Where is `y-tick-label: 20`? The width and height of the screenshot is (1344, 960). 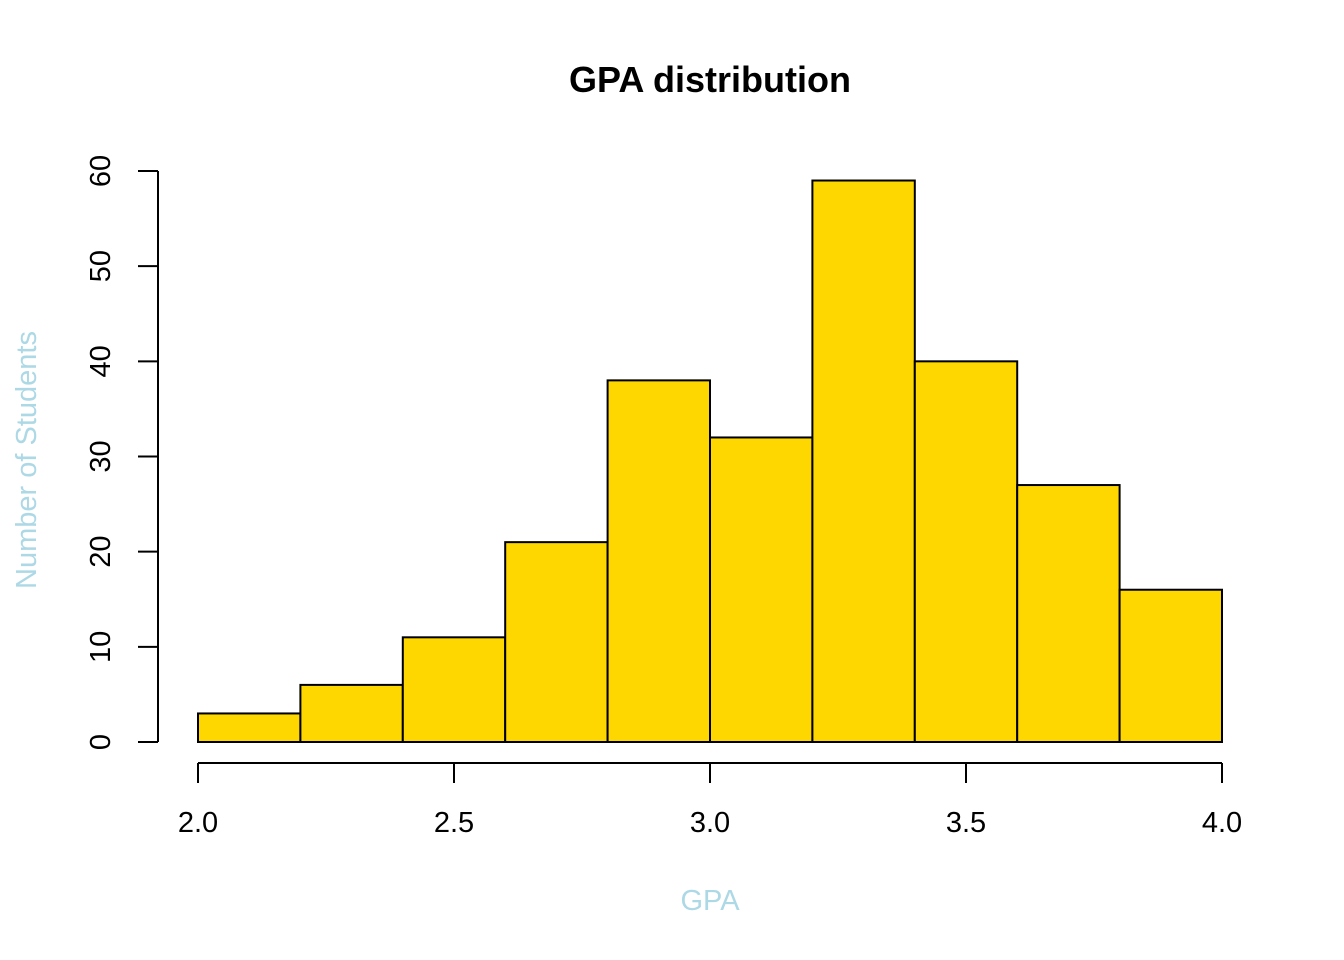
y-tick-label: 20 is located at coordinates (101, 552).